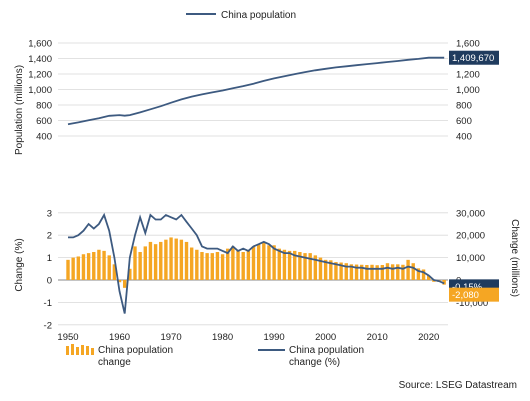  I want to click on x-tick-label: 1950, so click(67, 337).